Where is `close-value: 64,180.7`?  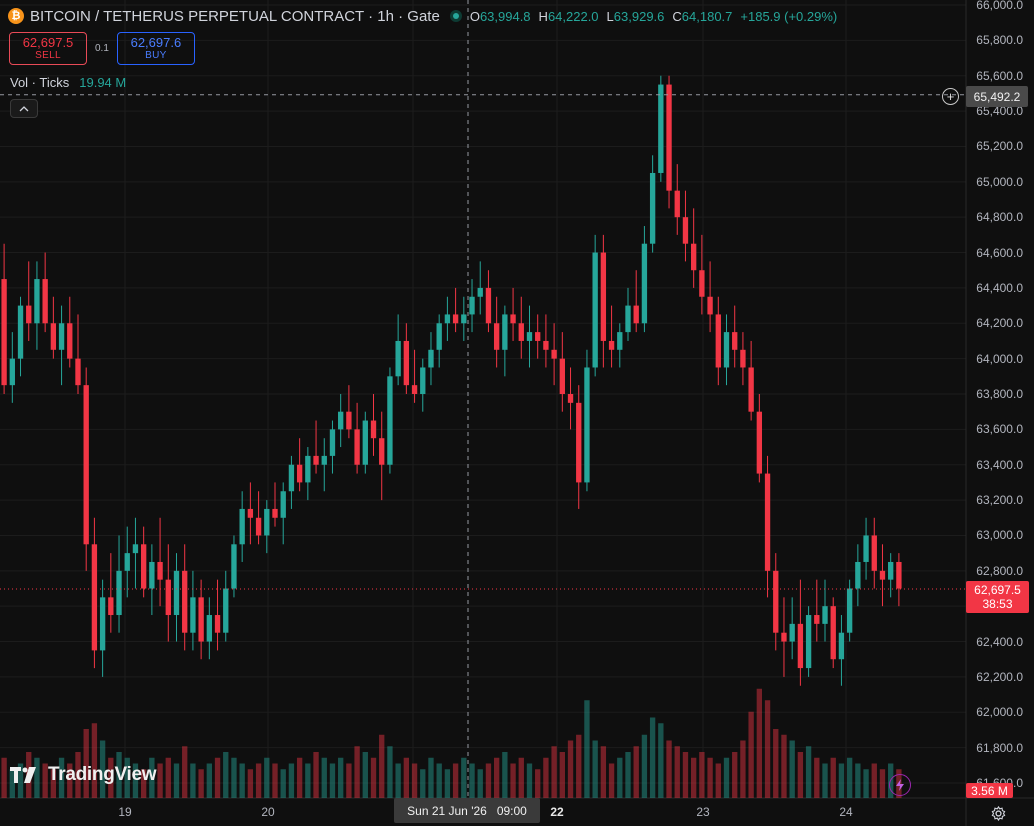
close-value: 64,180.7 is located at coordinates (707, 16).